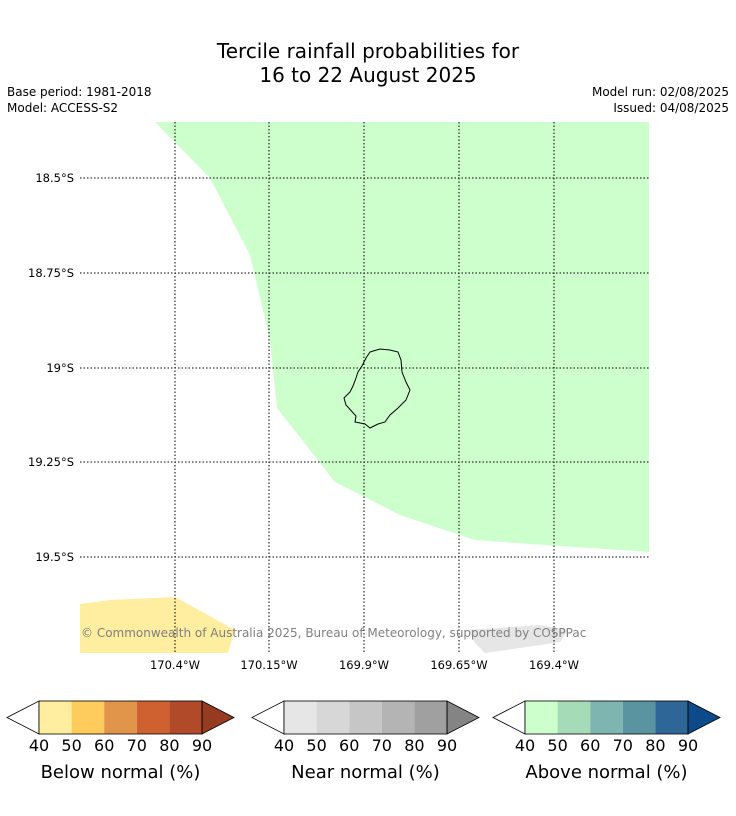 This screenshot has width=736, height=816. Describe the element at coordinates (71, 745) in the screenshot. I see `below-normal-tick-label: 50` at that location.